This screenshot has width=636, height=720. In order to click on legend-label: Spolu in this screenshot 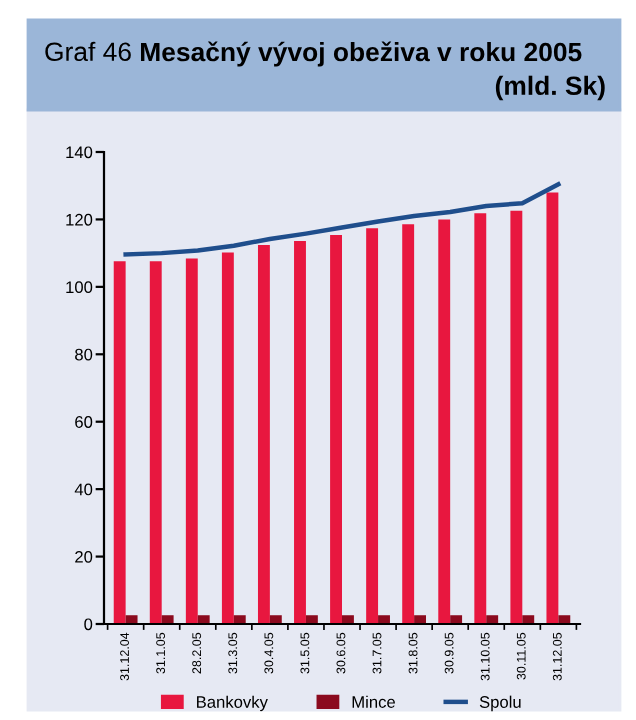, I will do `click(500, 703)`.